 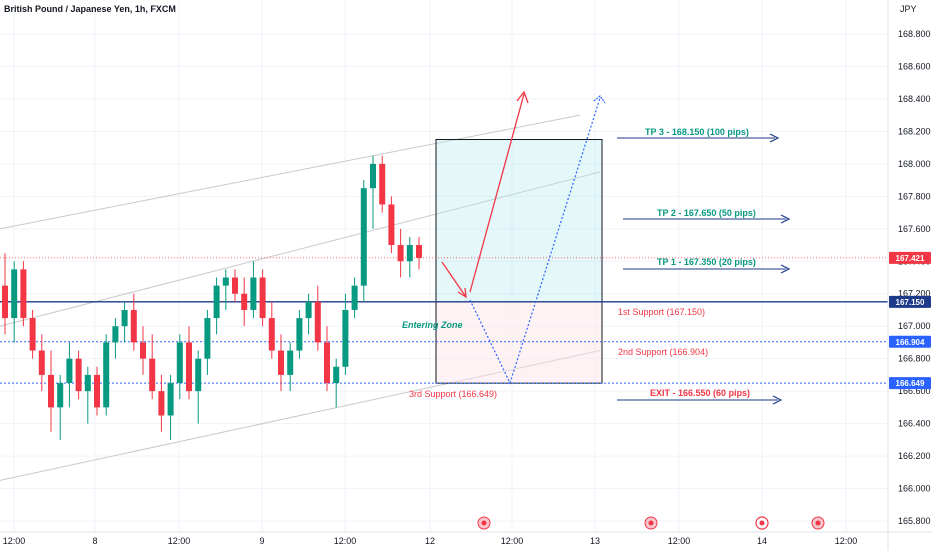 I want to click on tp3-arrow-head, so click(x=774, y=138).